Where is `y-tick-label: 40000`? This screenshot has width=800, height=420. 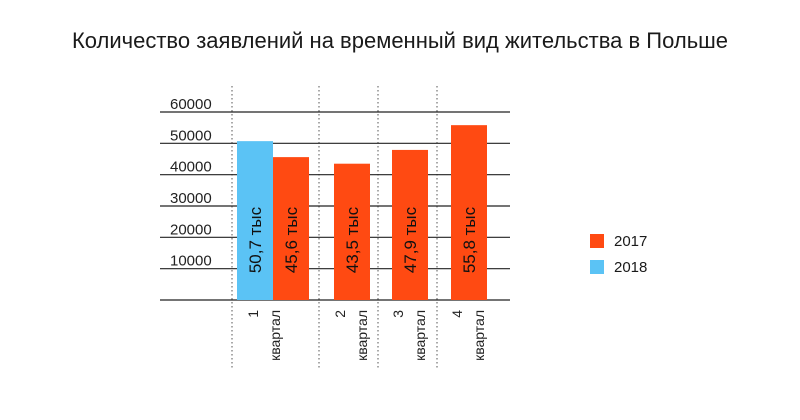
y-tick-label: 40000 is located at coordinates (191, 167).